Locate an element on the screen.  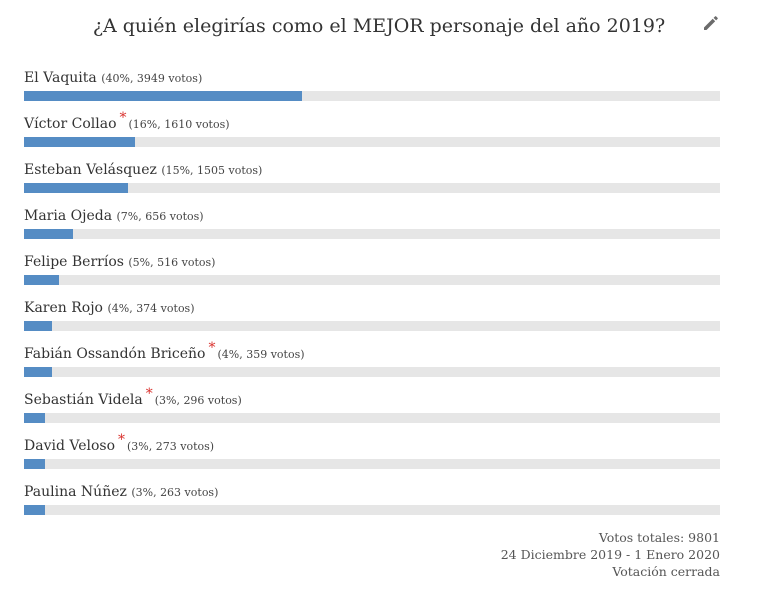
option-name: David Veloso is located at coordinates (69, 446).